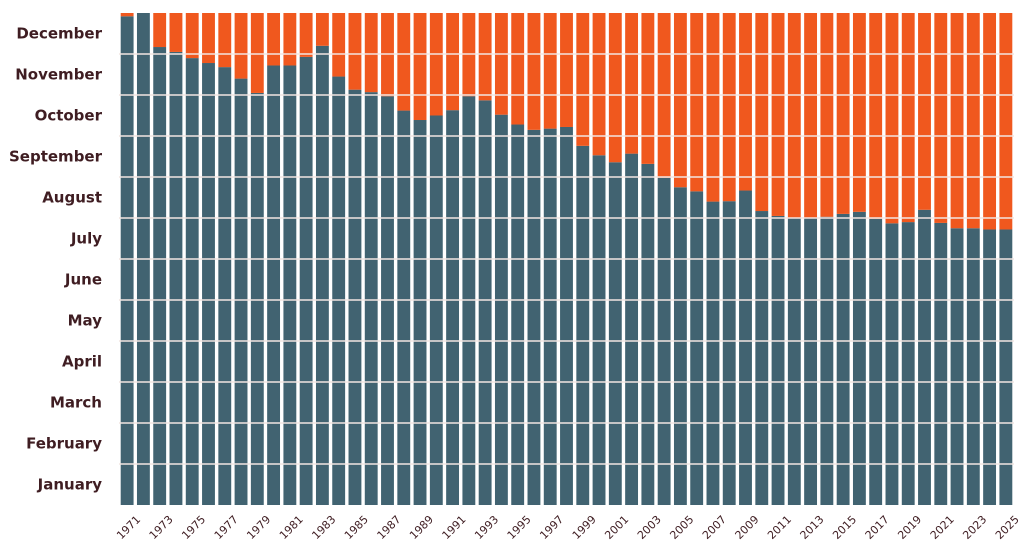  What do you see at coordinates (843, 359) in the screenshot?
I see `bar-bottom-2015` at bounding box center [843, 359].